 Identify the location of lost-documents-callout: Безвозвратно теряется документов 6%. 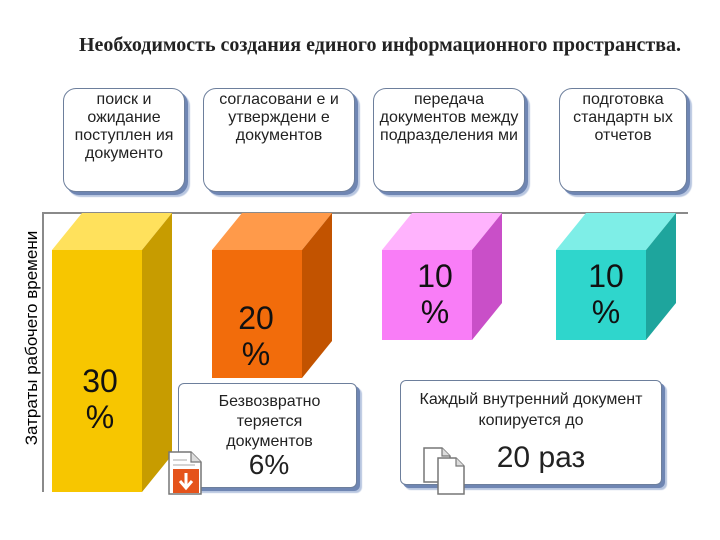
(267, 435).